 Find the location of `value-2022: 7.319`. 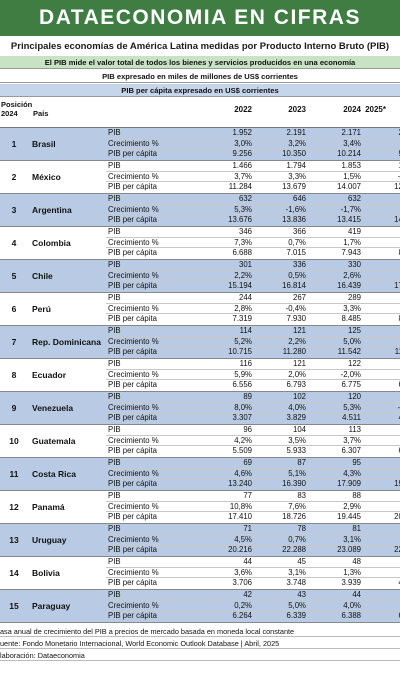

value-2022: 7.319 is located at coordinates (242, 319).